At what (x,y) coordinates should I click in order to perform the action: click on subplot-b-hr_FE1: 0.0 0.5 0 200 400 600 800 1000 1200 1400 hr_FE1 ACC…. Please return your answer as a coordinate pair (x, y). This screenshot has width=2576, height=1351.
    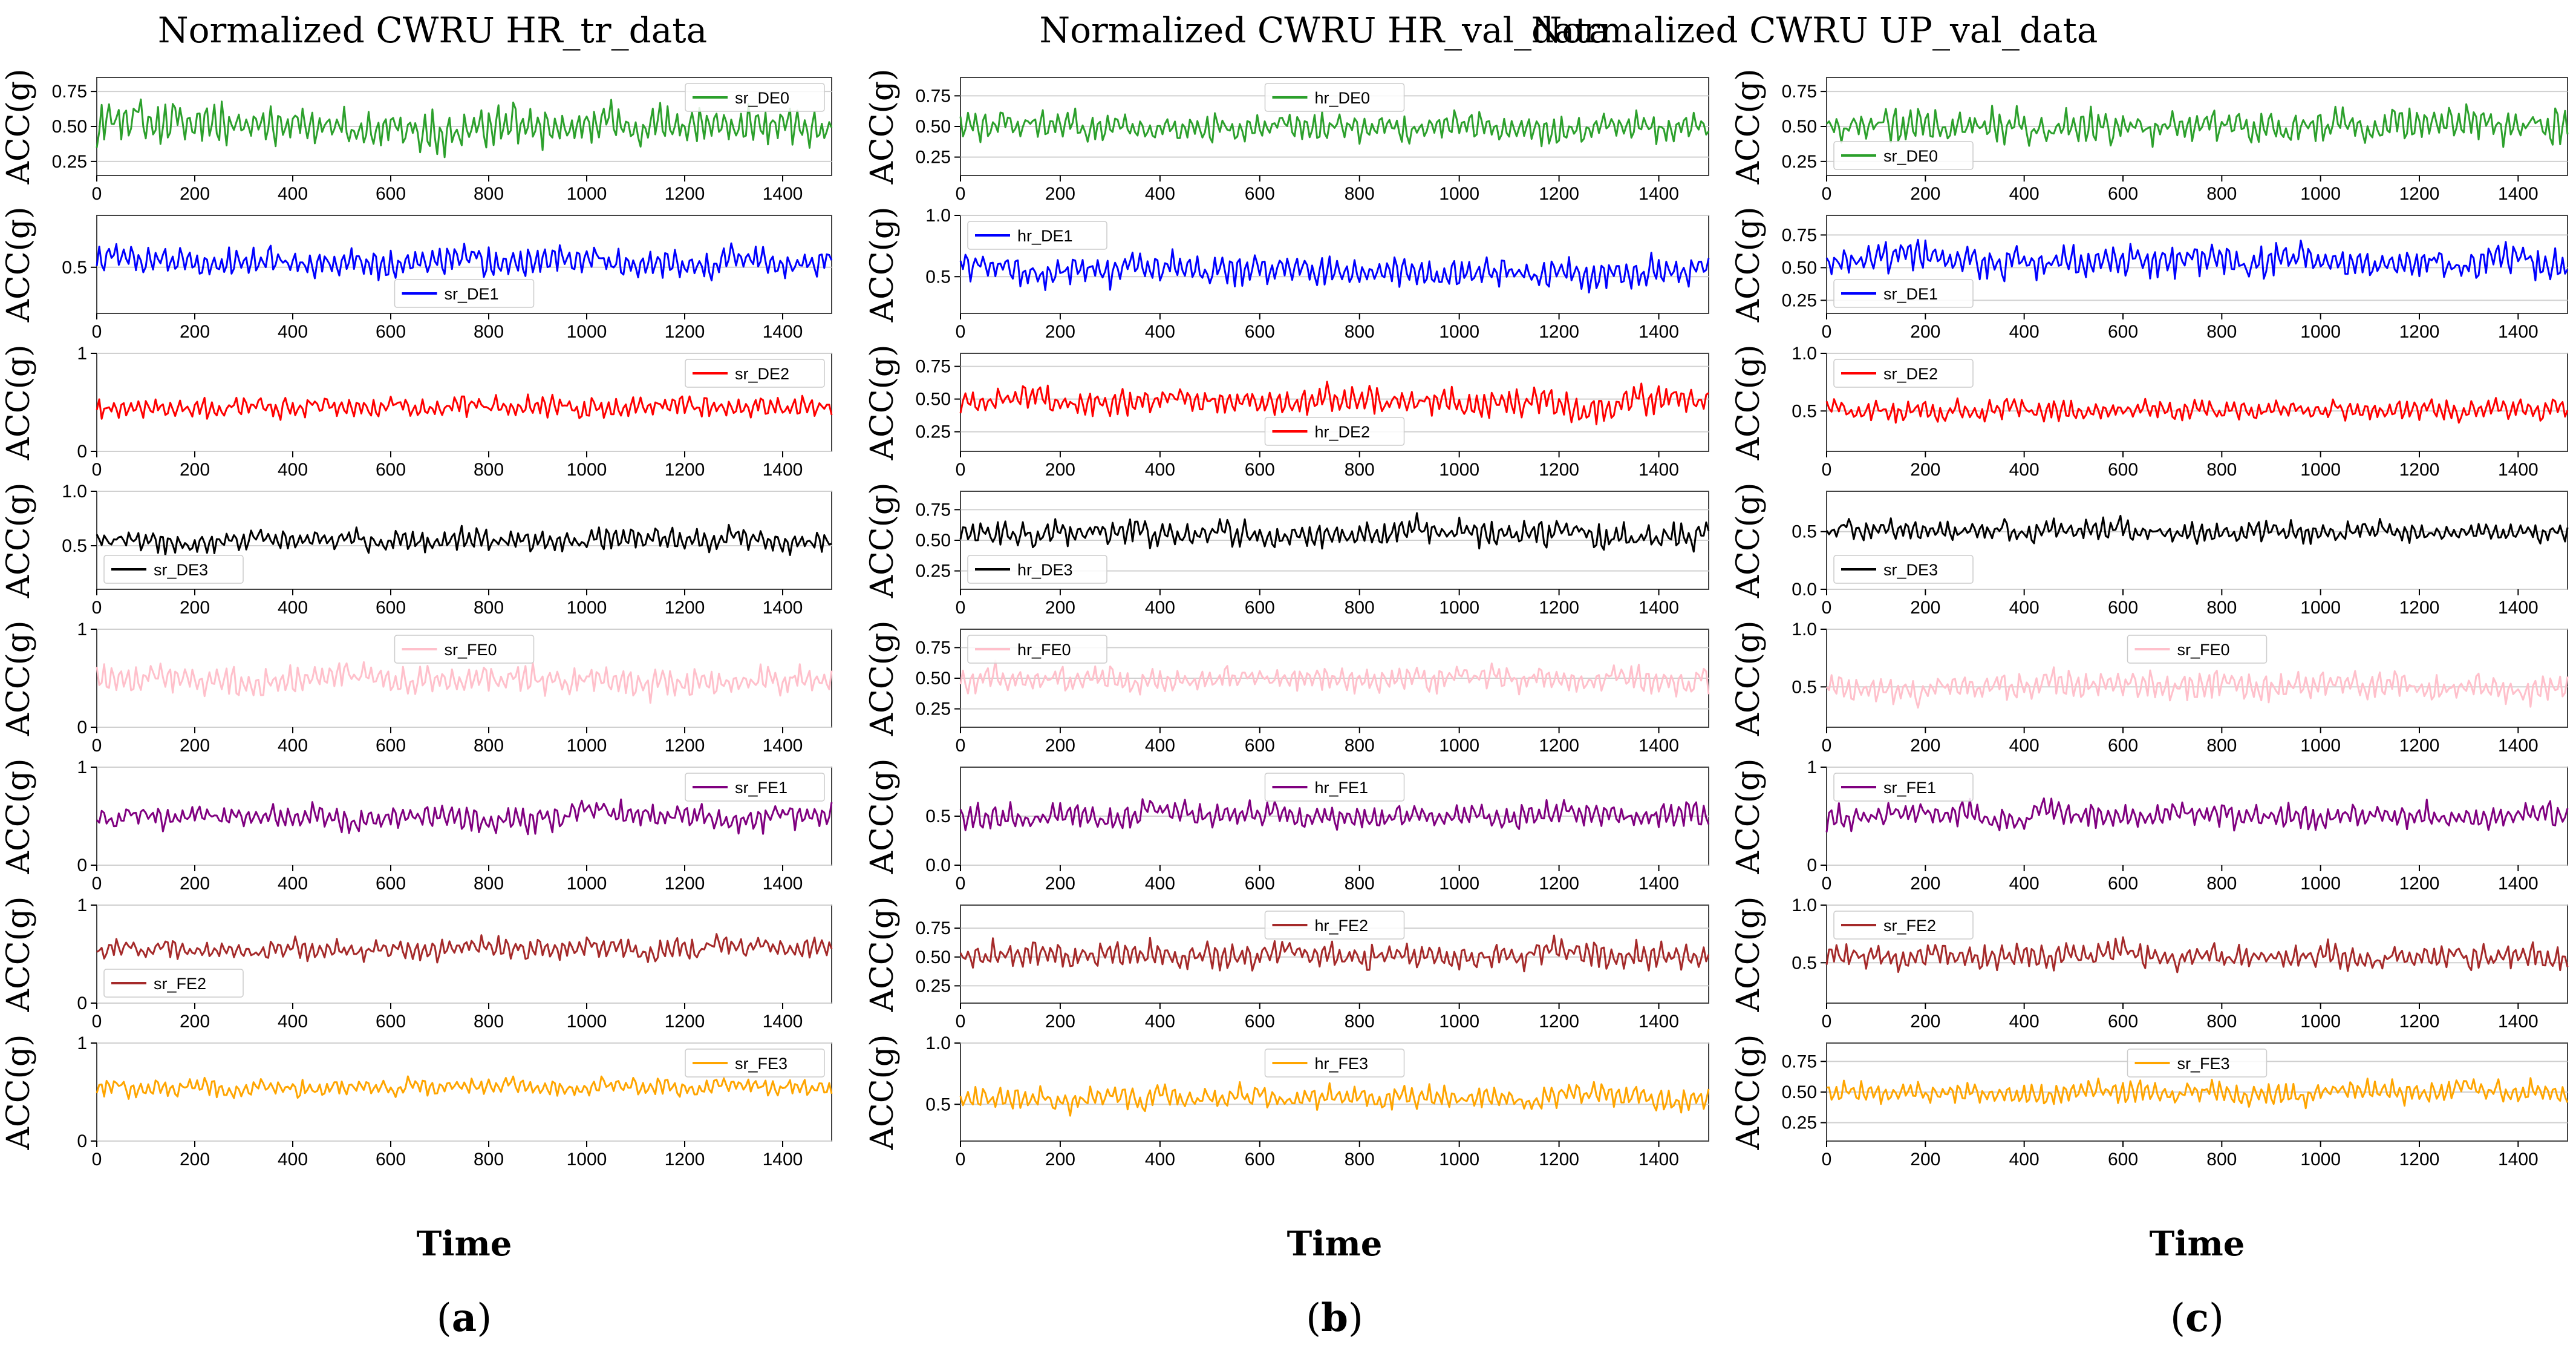
    Looking at the image, I should click on (1287, 827).